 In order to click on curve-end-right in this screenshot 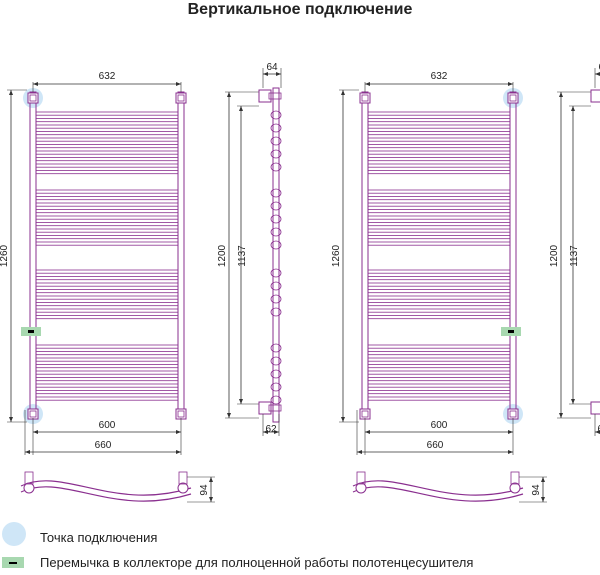, I will do `click(515, 488)`.